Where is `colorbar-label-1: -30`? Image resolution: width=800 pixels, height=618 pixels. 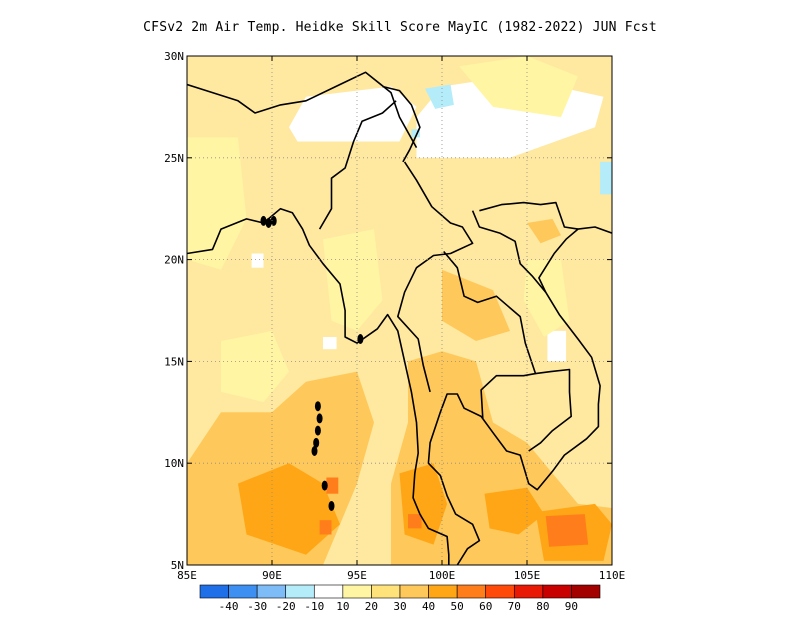
colorbar-label-1: -30 is located at coordinates (257, 606).